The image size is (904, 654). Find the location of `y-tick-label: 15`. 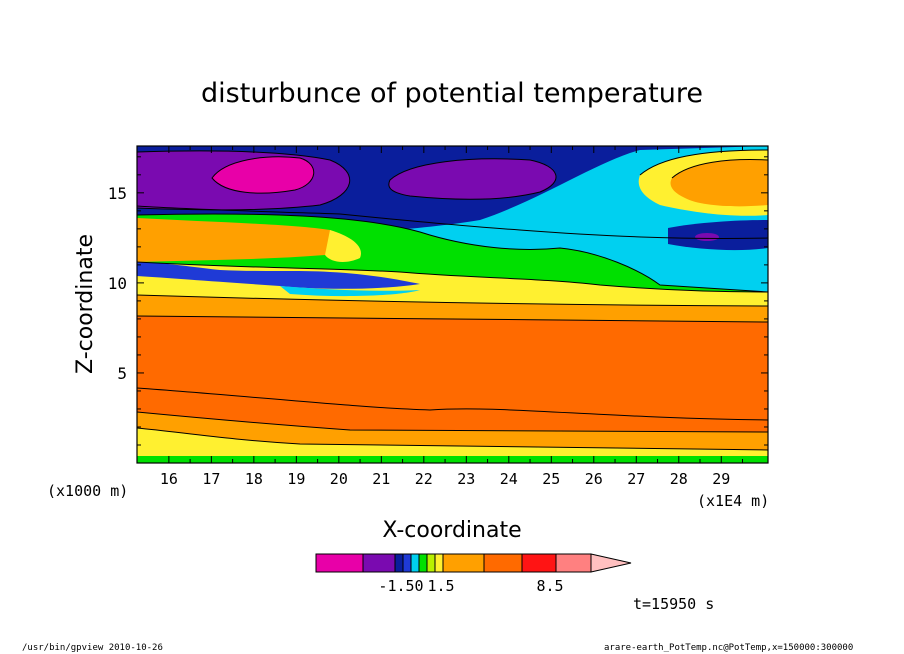

y-tick-label: 15 is located at coordinates (117, 193).